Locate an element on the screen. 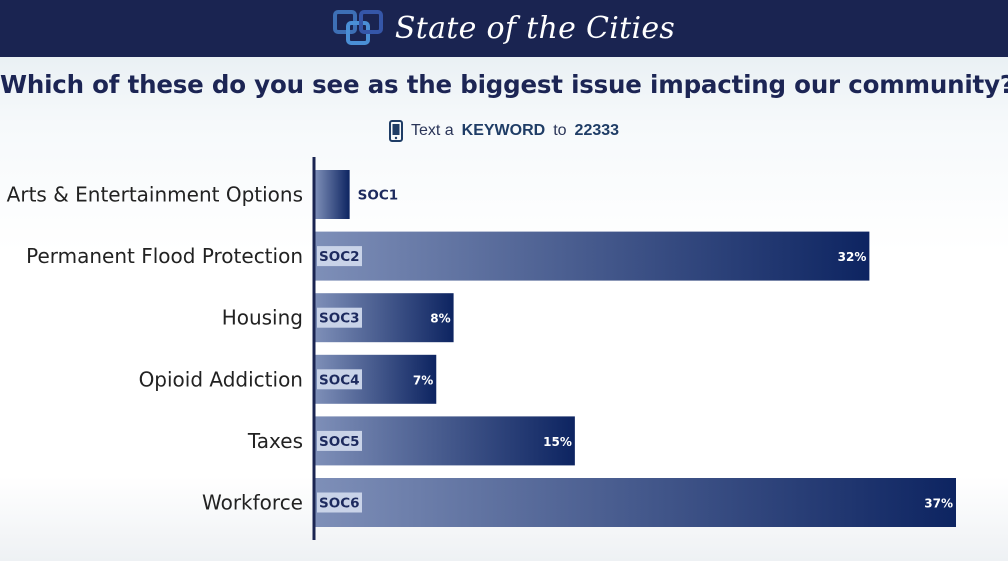 This screenshot has height=561, width=1008. instruction-keyword: KEYWORD is located at coordinates (503, 130).